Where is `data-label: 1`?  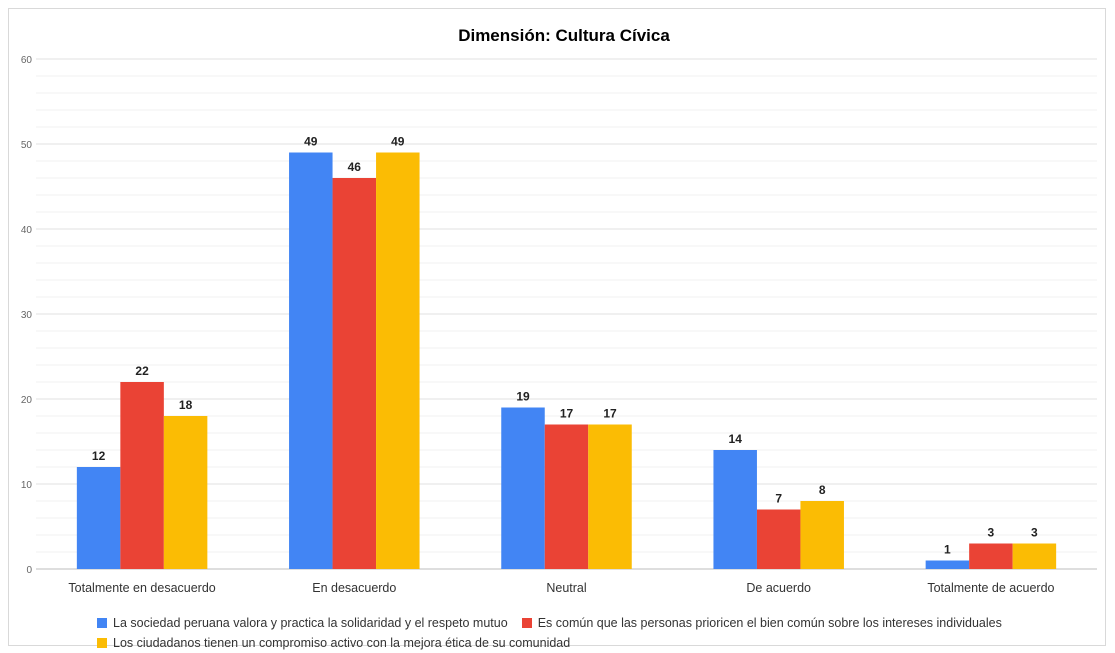 data-label: 1 is located at coordinates (947, 550).